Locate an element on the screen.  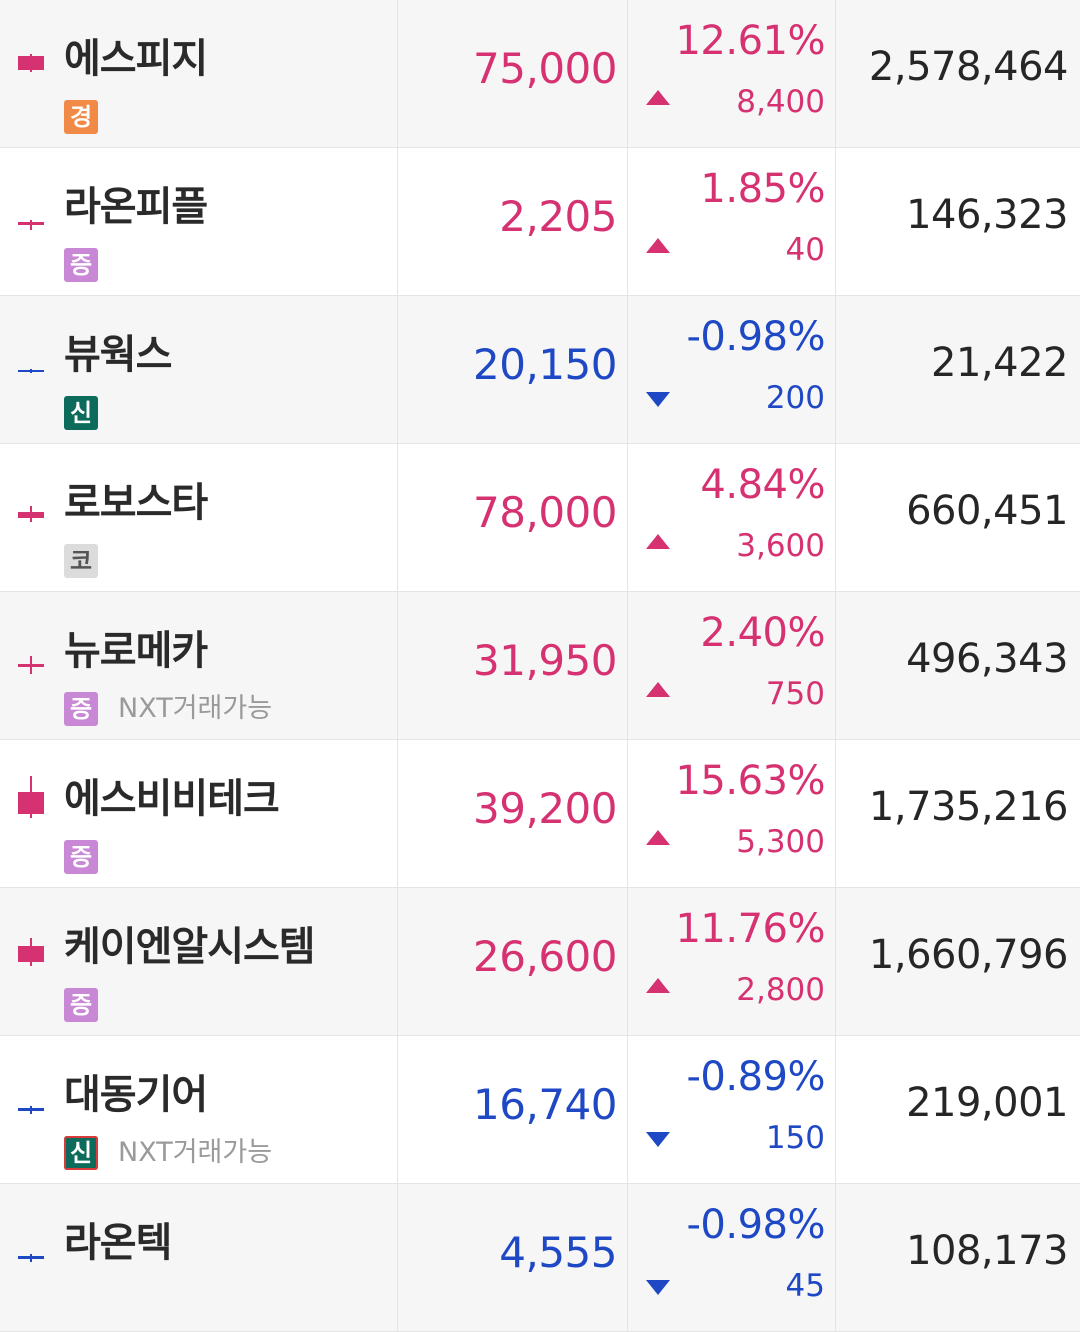
trading-volume: 146,323 is located at coordinates (987, 215).